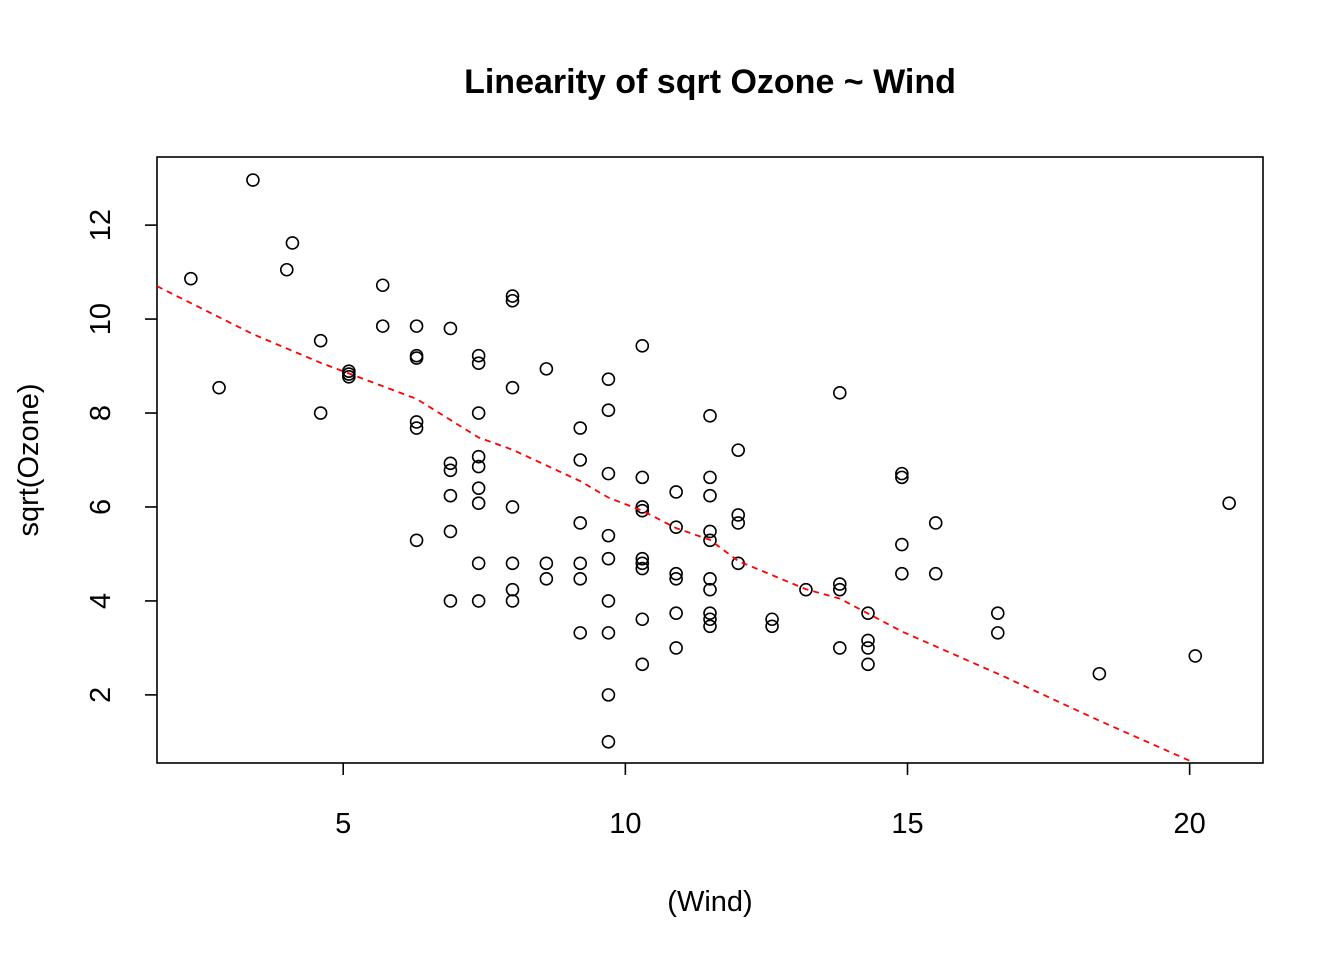 This screenshot has height=960, width=1344. Describe the element at coordinates (709, 902) in the screenshot. I see `x-axis-label: (Wind)` at that location.